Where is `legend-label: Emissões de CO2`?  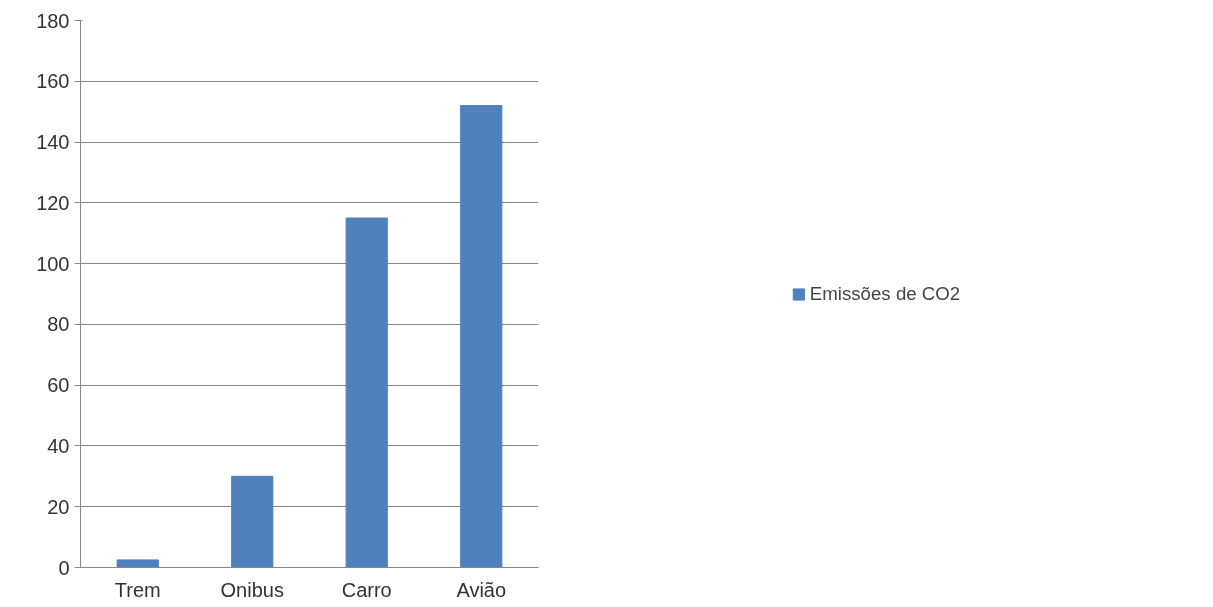
legend-label: Emissões de CO2 is located at coordinates (885, 293).